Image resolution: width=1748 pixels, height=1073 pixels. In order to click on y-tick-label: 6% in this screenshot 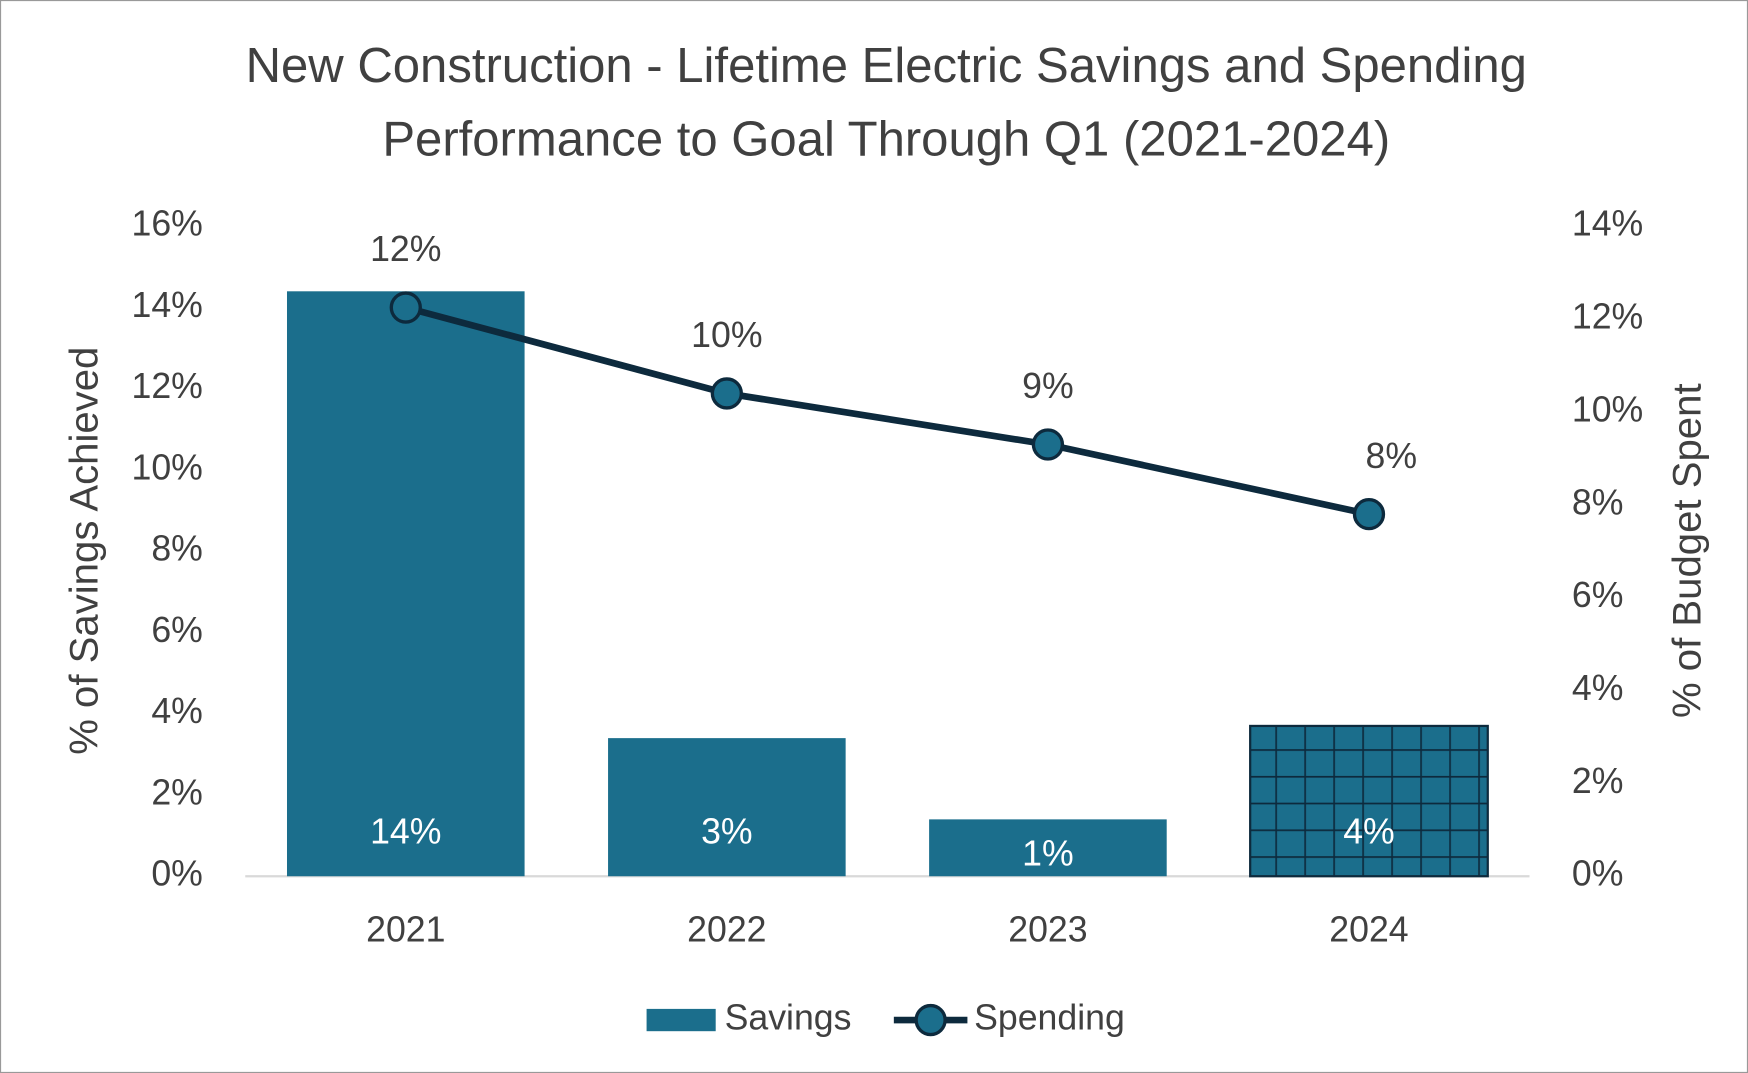, I will do `click(177, 630)`.